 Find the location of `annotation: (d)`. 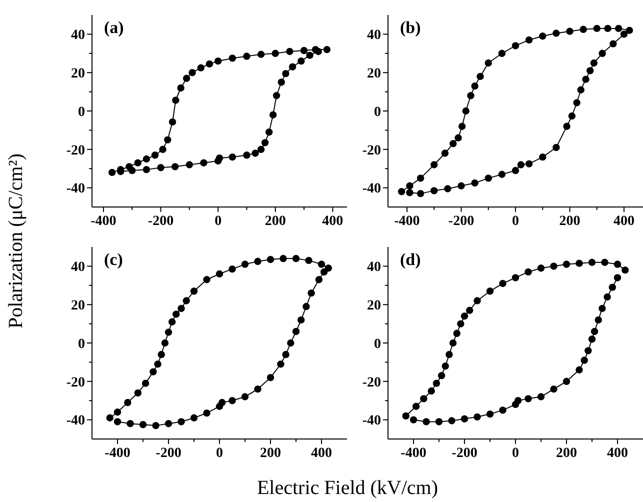

annotation: (d) is located at coordinates (410, 259).